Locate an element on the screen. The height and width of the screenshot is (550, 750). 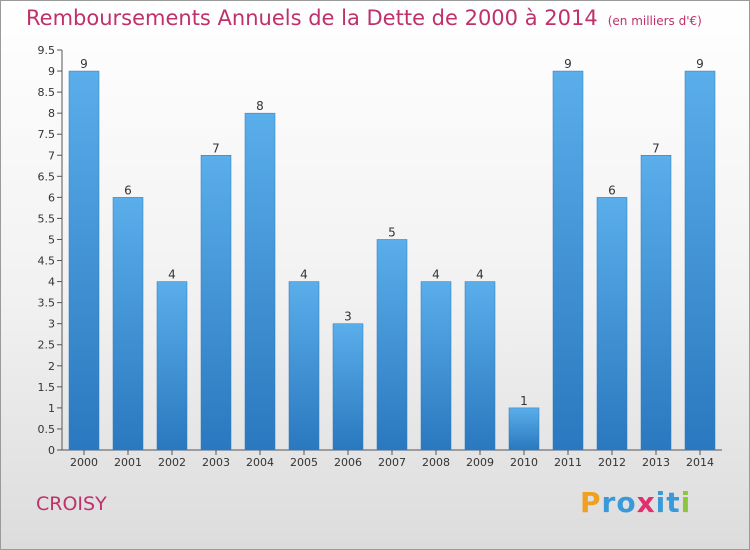
x-tick-label: 2005 is located at coordinates (304, 462).